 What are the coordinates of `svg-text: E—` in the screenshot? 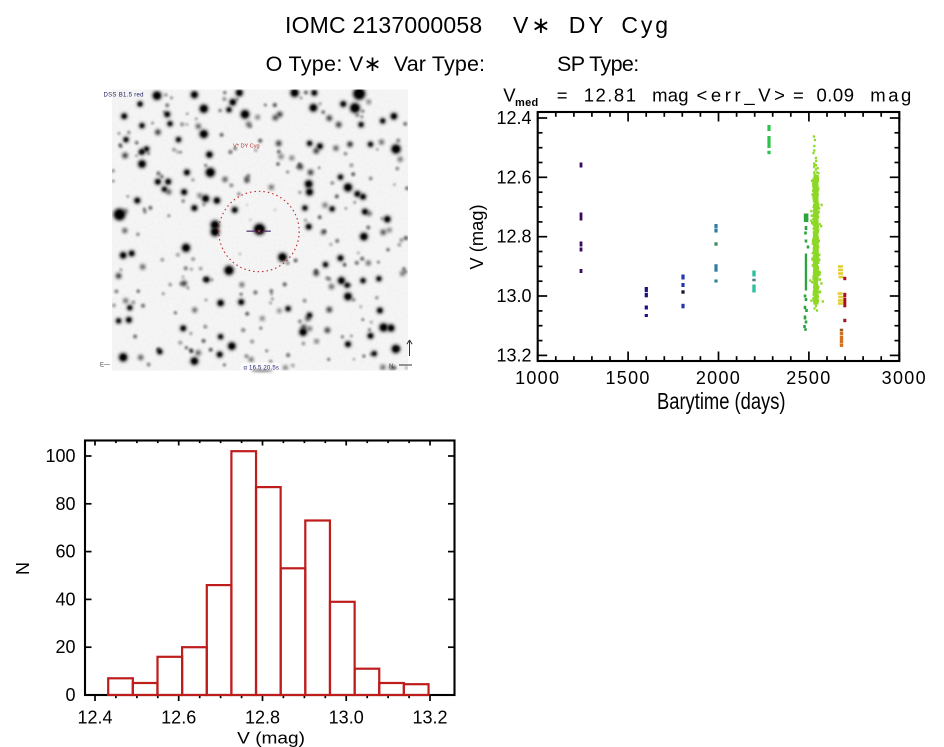 It's located at (105, 366).